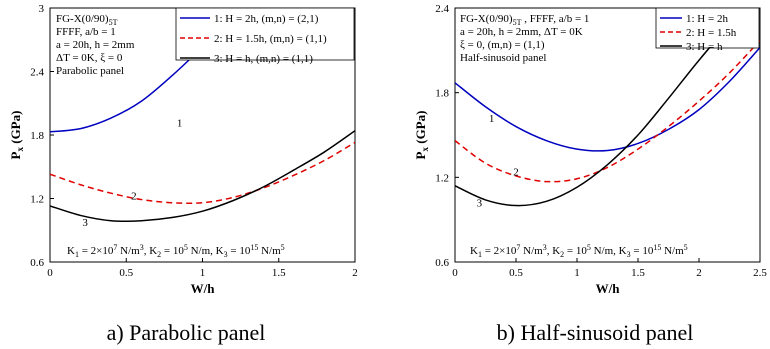 This screenshot has height=349, width=770. I want to click on x-tick-label: 2.5, so click(760, 273).